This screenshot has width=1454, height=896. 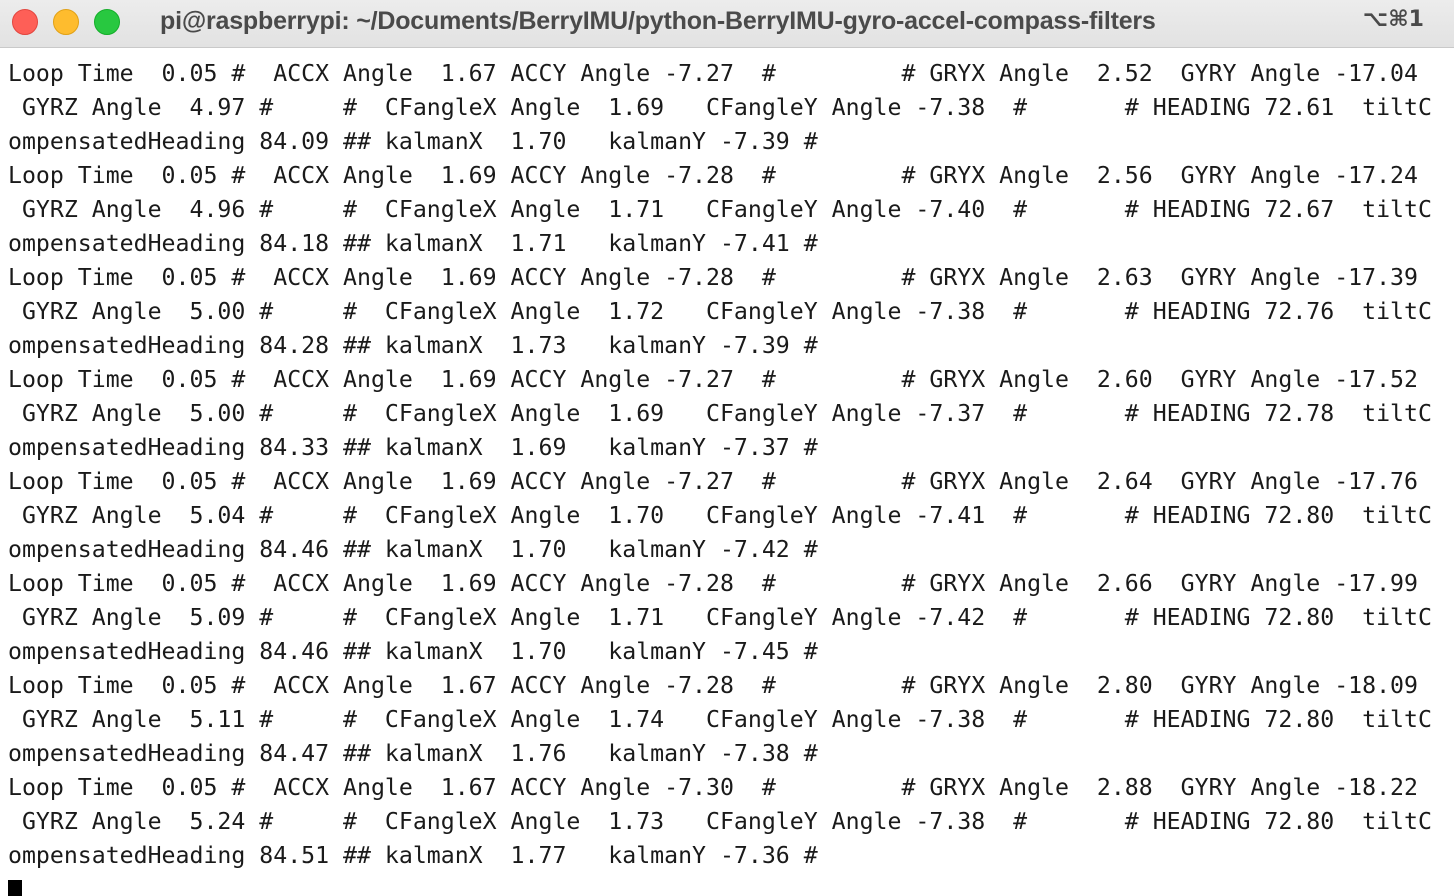 What do you see at coordinates (66, 22) in the screenshot?
I see `minimize-window-button` at bounding box center [66, 22].